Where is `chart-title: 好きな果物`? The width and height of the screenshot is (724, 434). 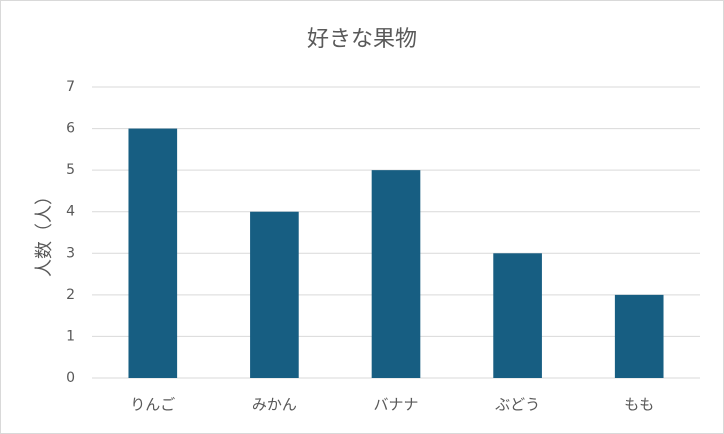
chart-title: 好きな果物 is located at coordinates (362, 39).